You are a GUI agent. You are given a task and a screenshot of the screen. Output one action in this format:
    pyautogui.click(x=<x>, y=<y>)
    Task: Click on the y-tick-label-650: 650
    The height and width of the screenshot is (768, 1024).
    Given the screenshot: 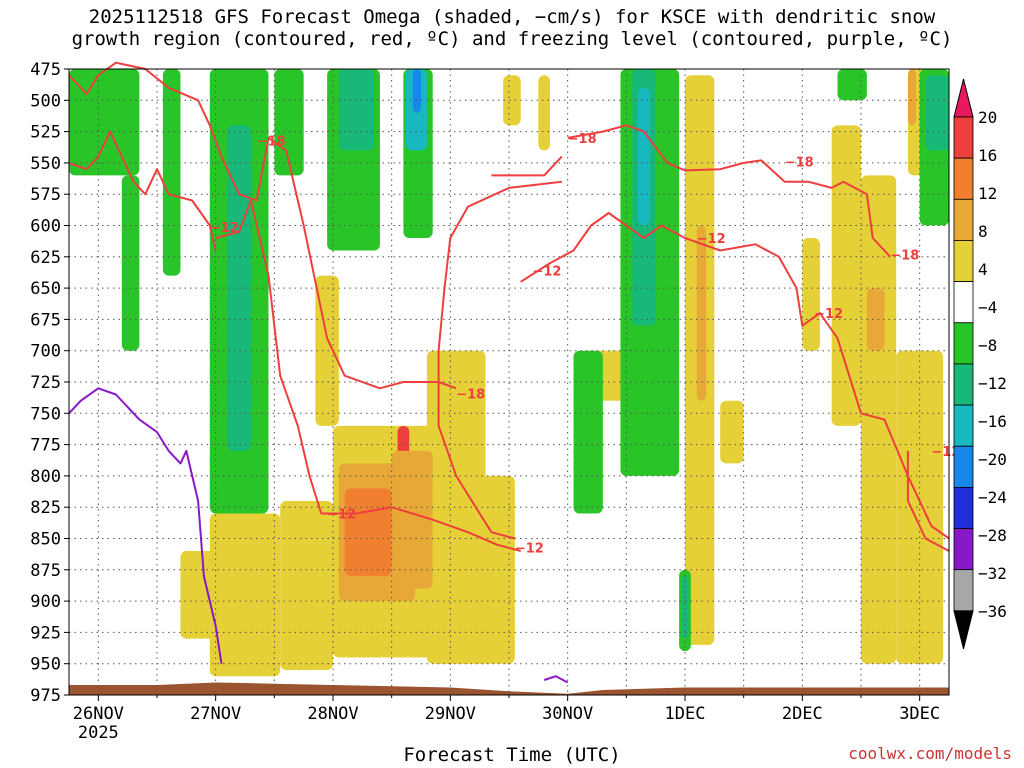 What is the action you would take?
    pyautogui.click(x=45, y=289)
    